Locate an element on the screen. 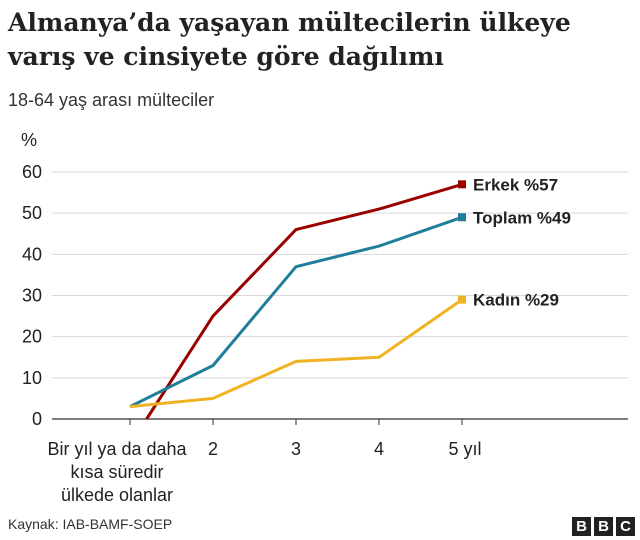 The height and width of the screenshot is (540, 640). bbc-logo: B B C is located at coordinates (603, 526).